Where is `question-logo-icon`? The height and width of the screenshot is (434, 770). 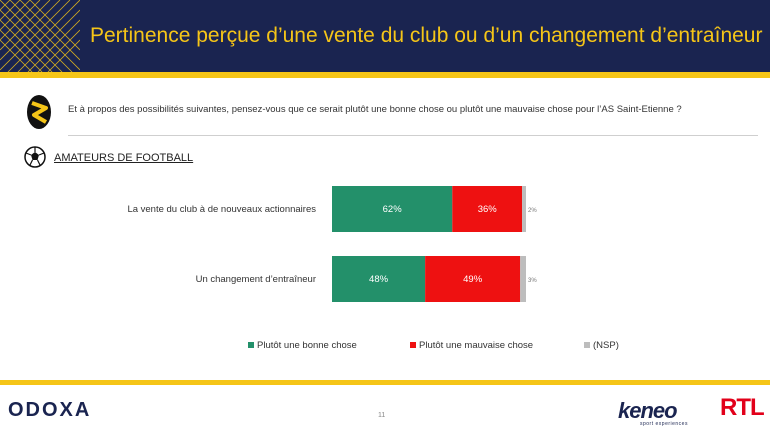 question-logo-icon is located at coordinates (39, 112).